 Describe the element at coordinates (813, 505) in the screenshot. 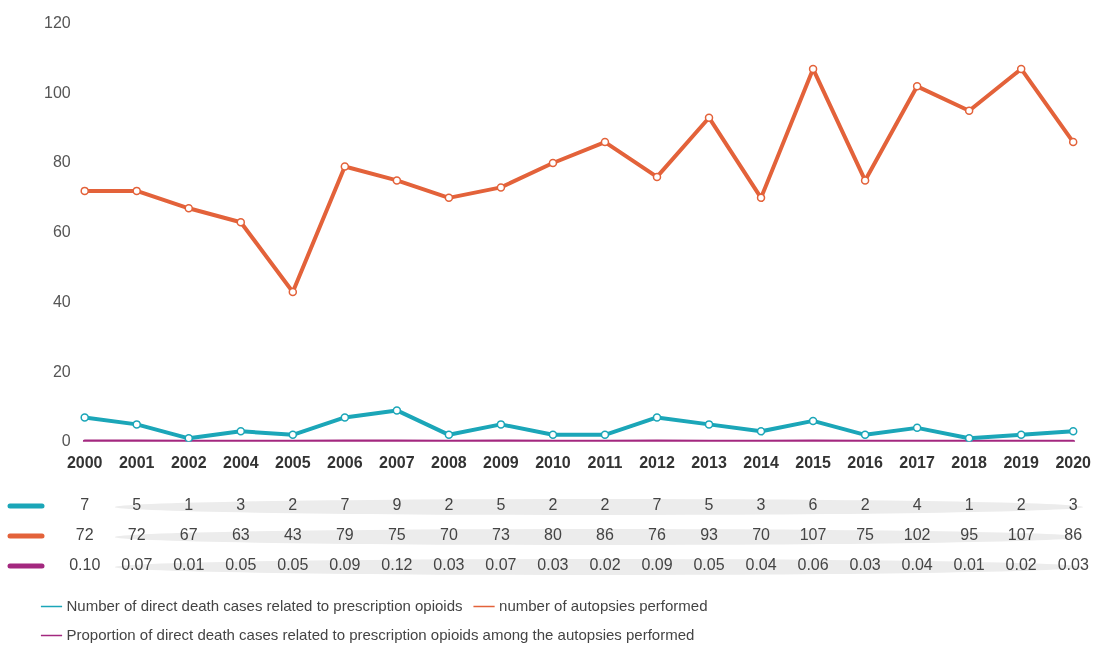

I see `data-label: 6` at that location.